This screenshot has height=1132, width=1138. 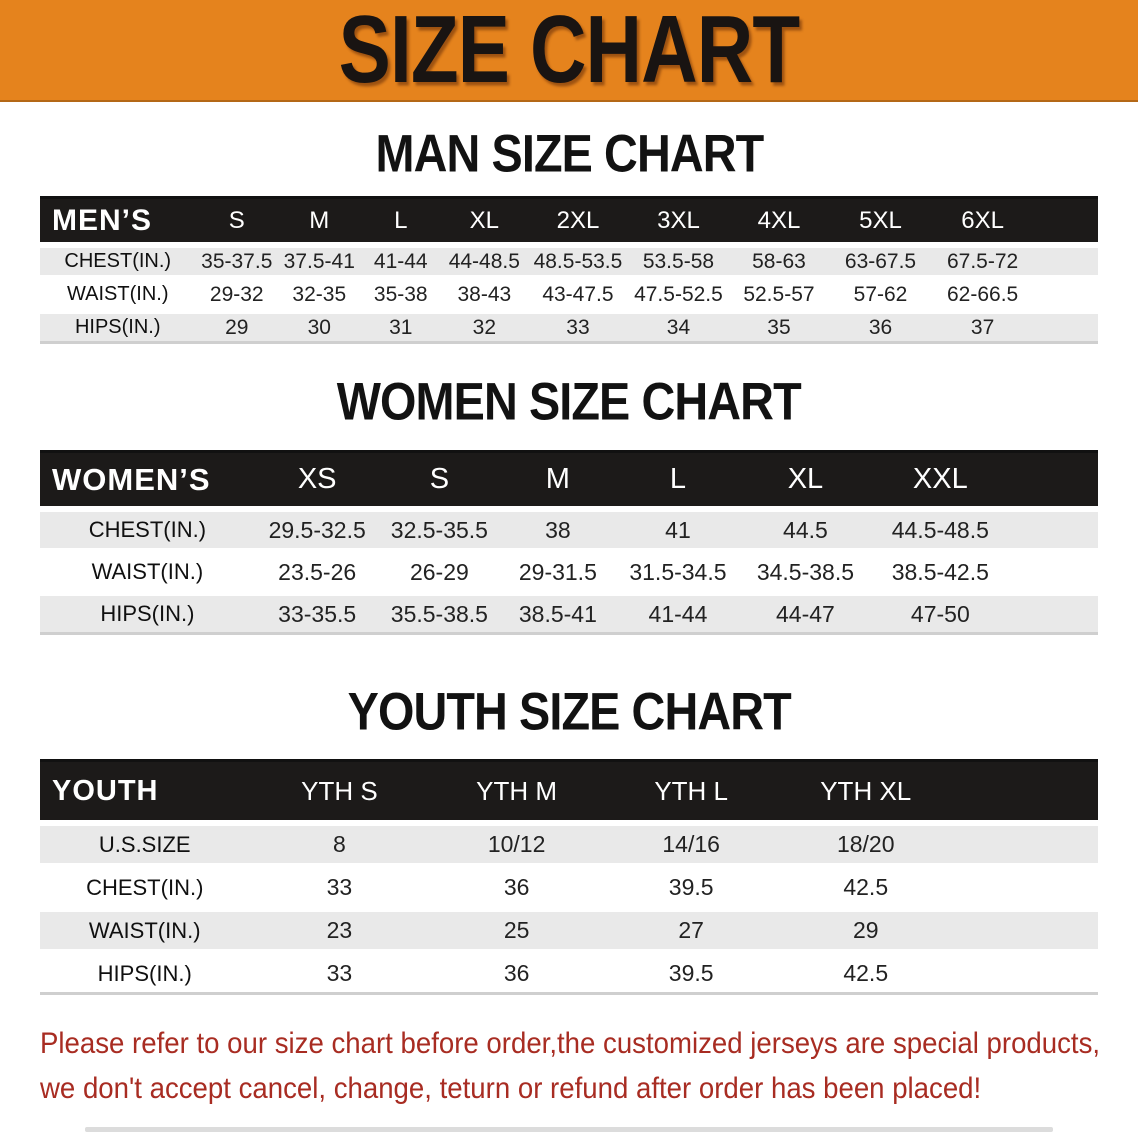 I want to click on measurement-row-label: U.S.SIZE, so click(x=145, y=843).